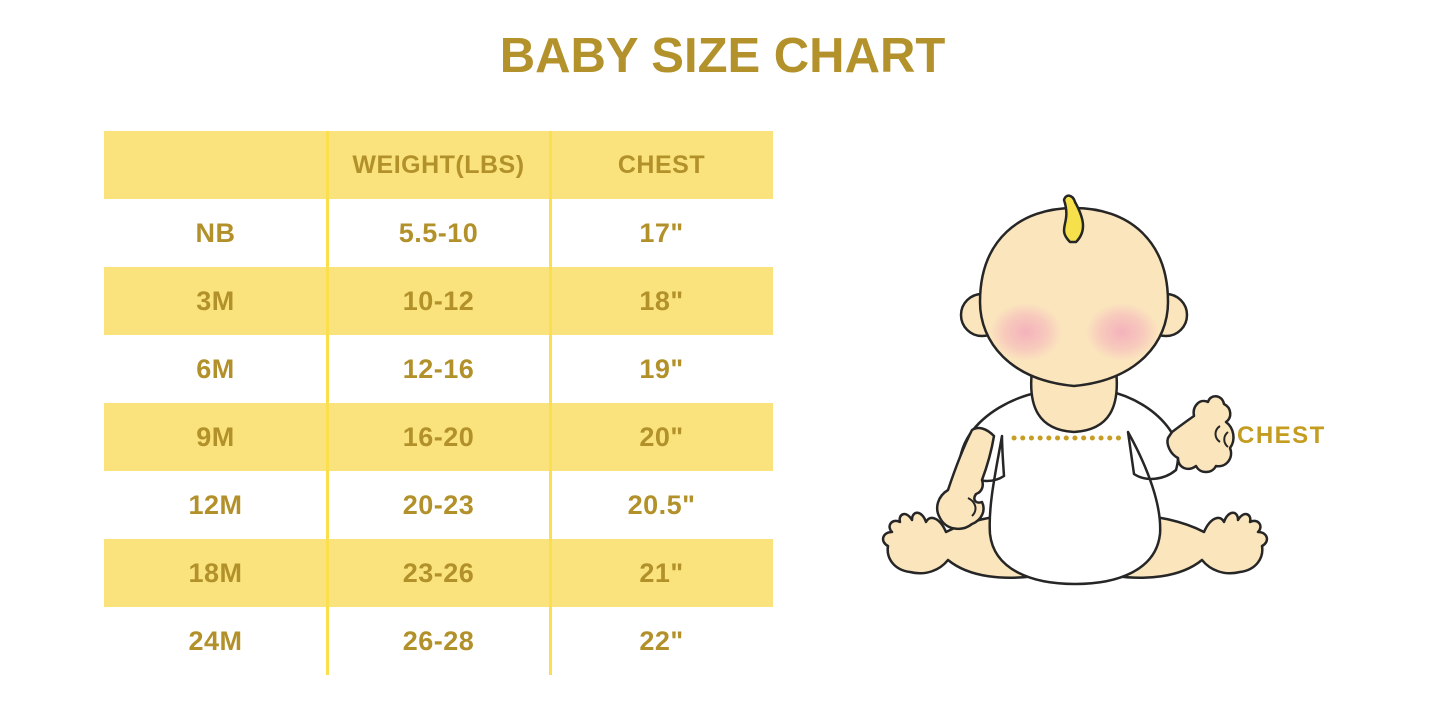  What do you see at coordinates (661, 572) in the screenshot?
I see `cell-chest: 21"` at bounding box center [661, 572].